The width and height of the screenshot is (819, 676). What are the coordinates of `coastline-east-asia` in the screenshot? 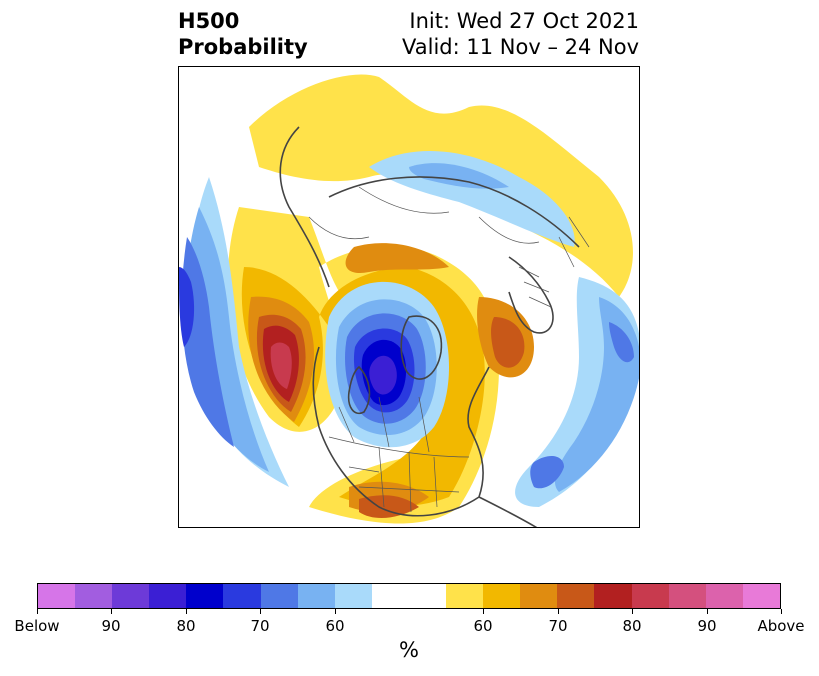 It's located at (304, 207).